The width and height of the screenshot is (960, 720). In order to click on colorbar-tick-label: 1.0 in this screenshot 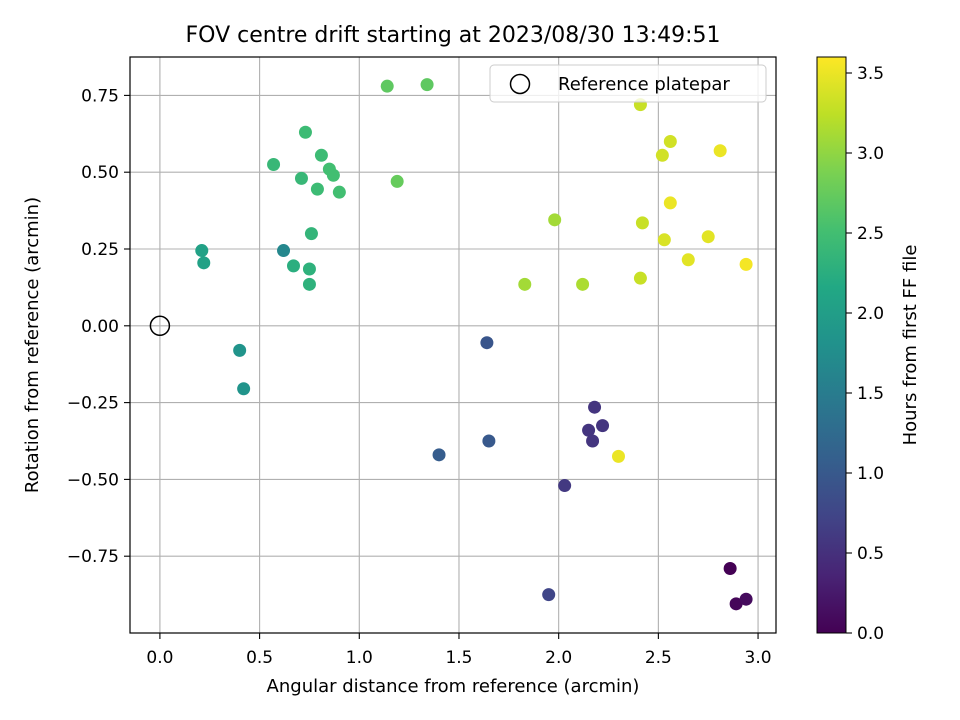, I will do `click(870, 474)`.